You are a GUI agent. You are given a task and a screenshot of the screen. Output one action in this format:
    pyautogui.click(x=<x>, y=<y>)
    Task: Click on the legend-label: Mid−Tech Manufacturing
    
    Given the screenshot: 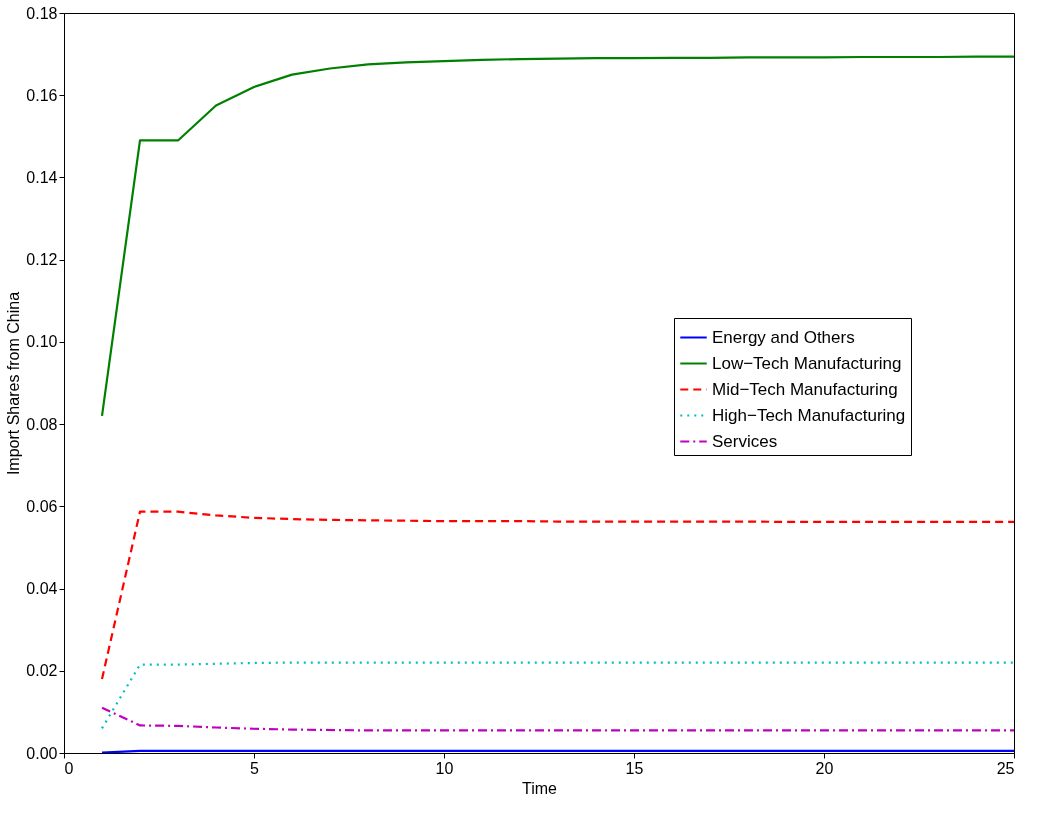 What is the action you would take?
    pyautogui.click(x=805, y=389)
    